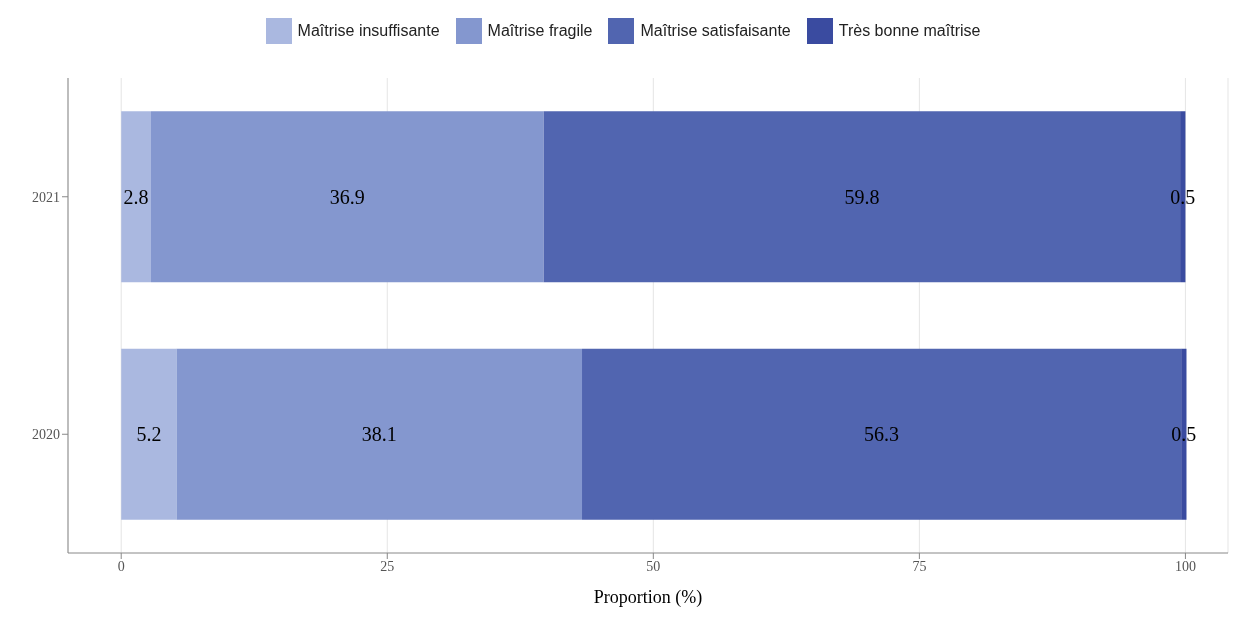 This screenshot has height=626, width=1241. What do you see at coordinates (862, 196) in the screenshot?
I see `data-label: 59.8` at bounding box center [862, 196].